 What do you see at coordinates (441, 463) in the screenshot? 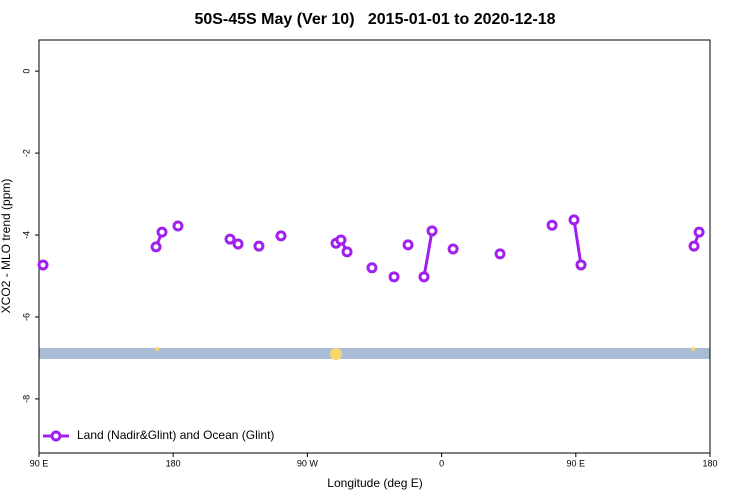
I see `x-tick-label: 0` at bounding box center [441, 463].